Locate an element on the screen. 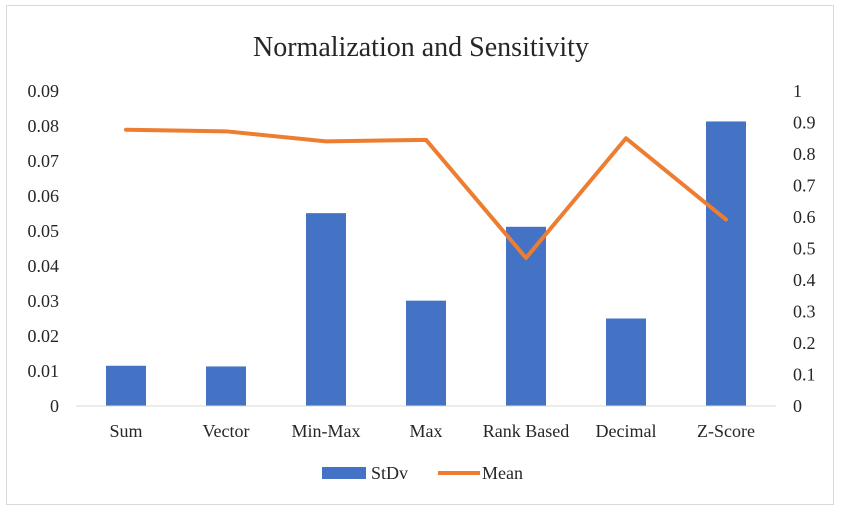 The image size is (842, 512). left-tick-label: 0.01 is located at coordinates (44, 371).